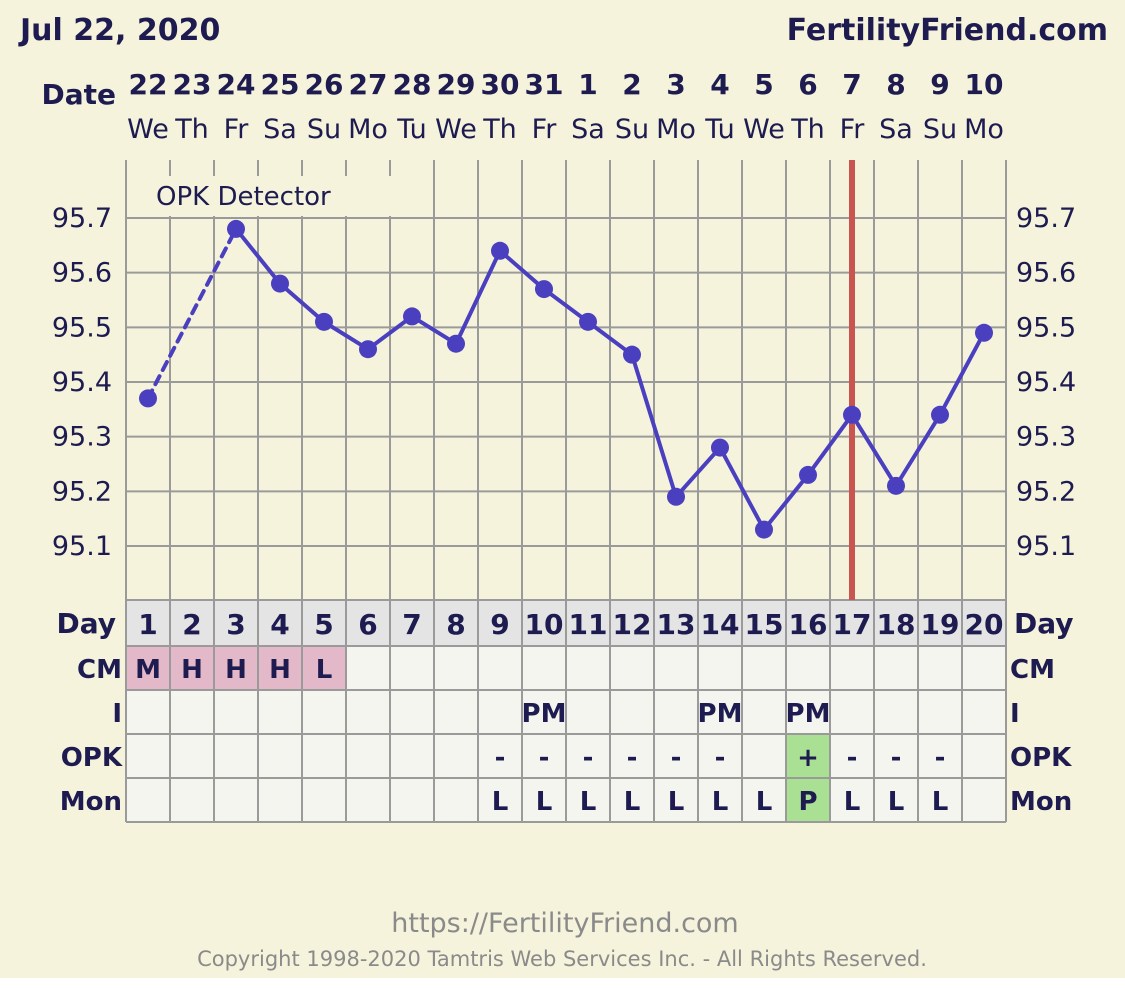 The width and height of the screenshot is (1125, 988). Describe the element at coordinates (1046, 437) in the screenshot. I see `y-tick-label-right: 95.3` at that location.